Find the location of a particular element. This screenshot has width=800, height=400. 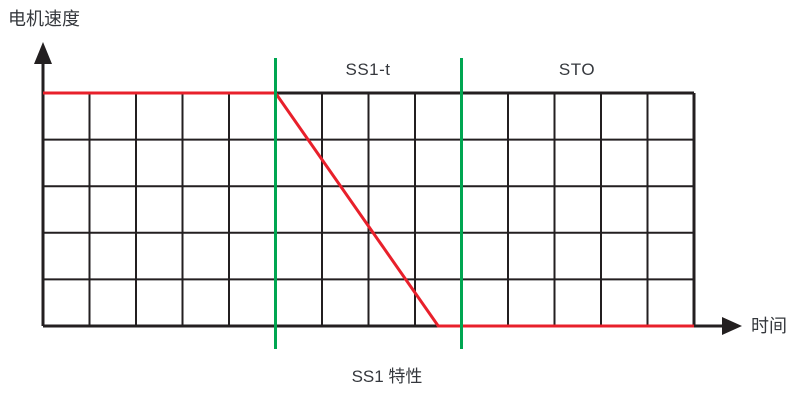

x-axis-label: 时间 is located at coordinates (769, 326).